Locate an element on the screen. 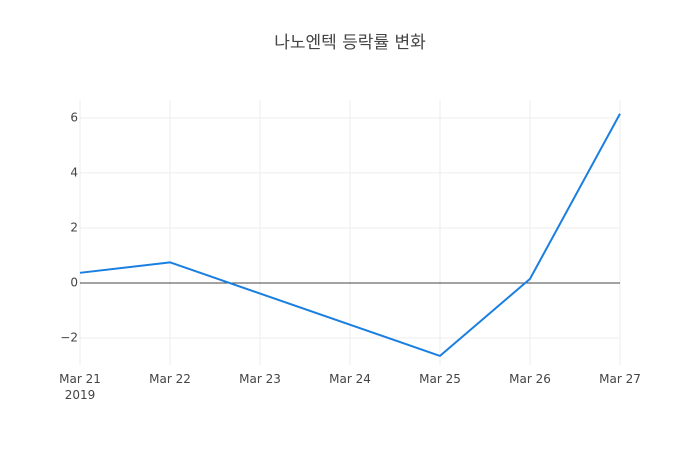 The height and width of the screenshot is (450, 700). x-tick-label: Mar 27 is located at coordinates (620, 379).